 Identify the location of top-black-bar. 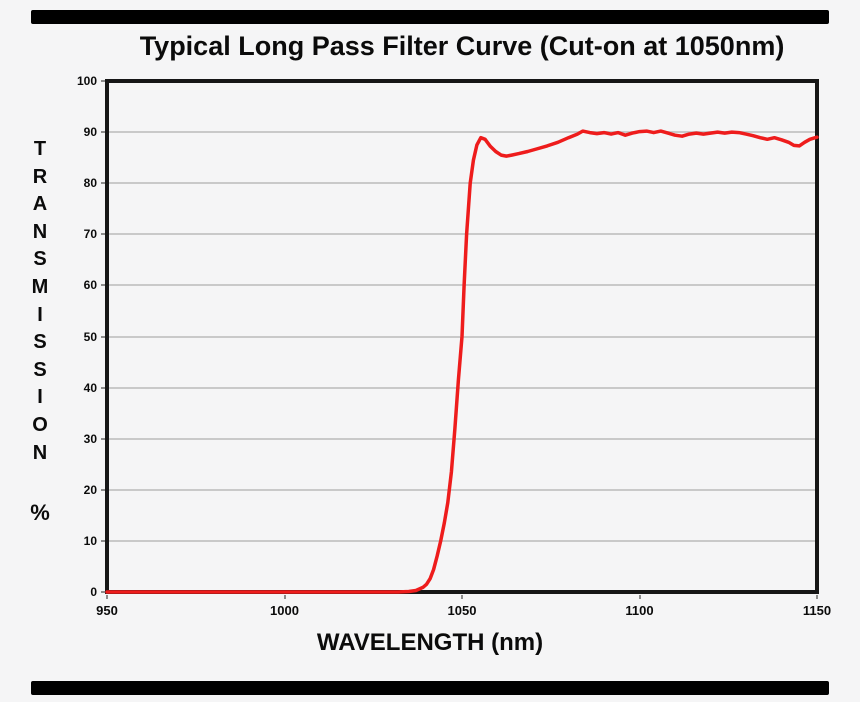
(430, 17).